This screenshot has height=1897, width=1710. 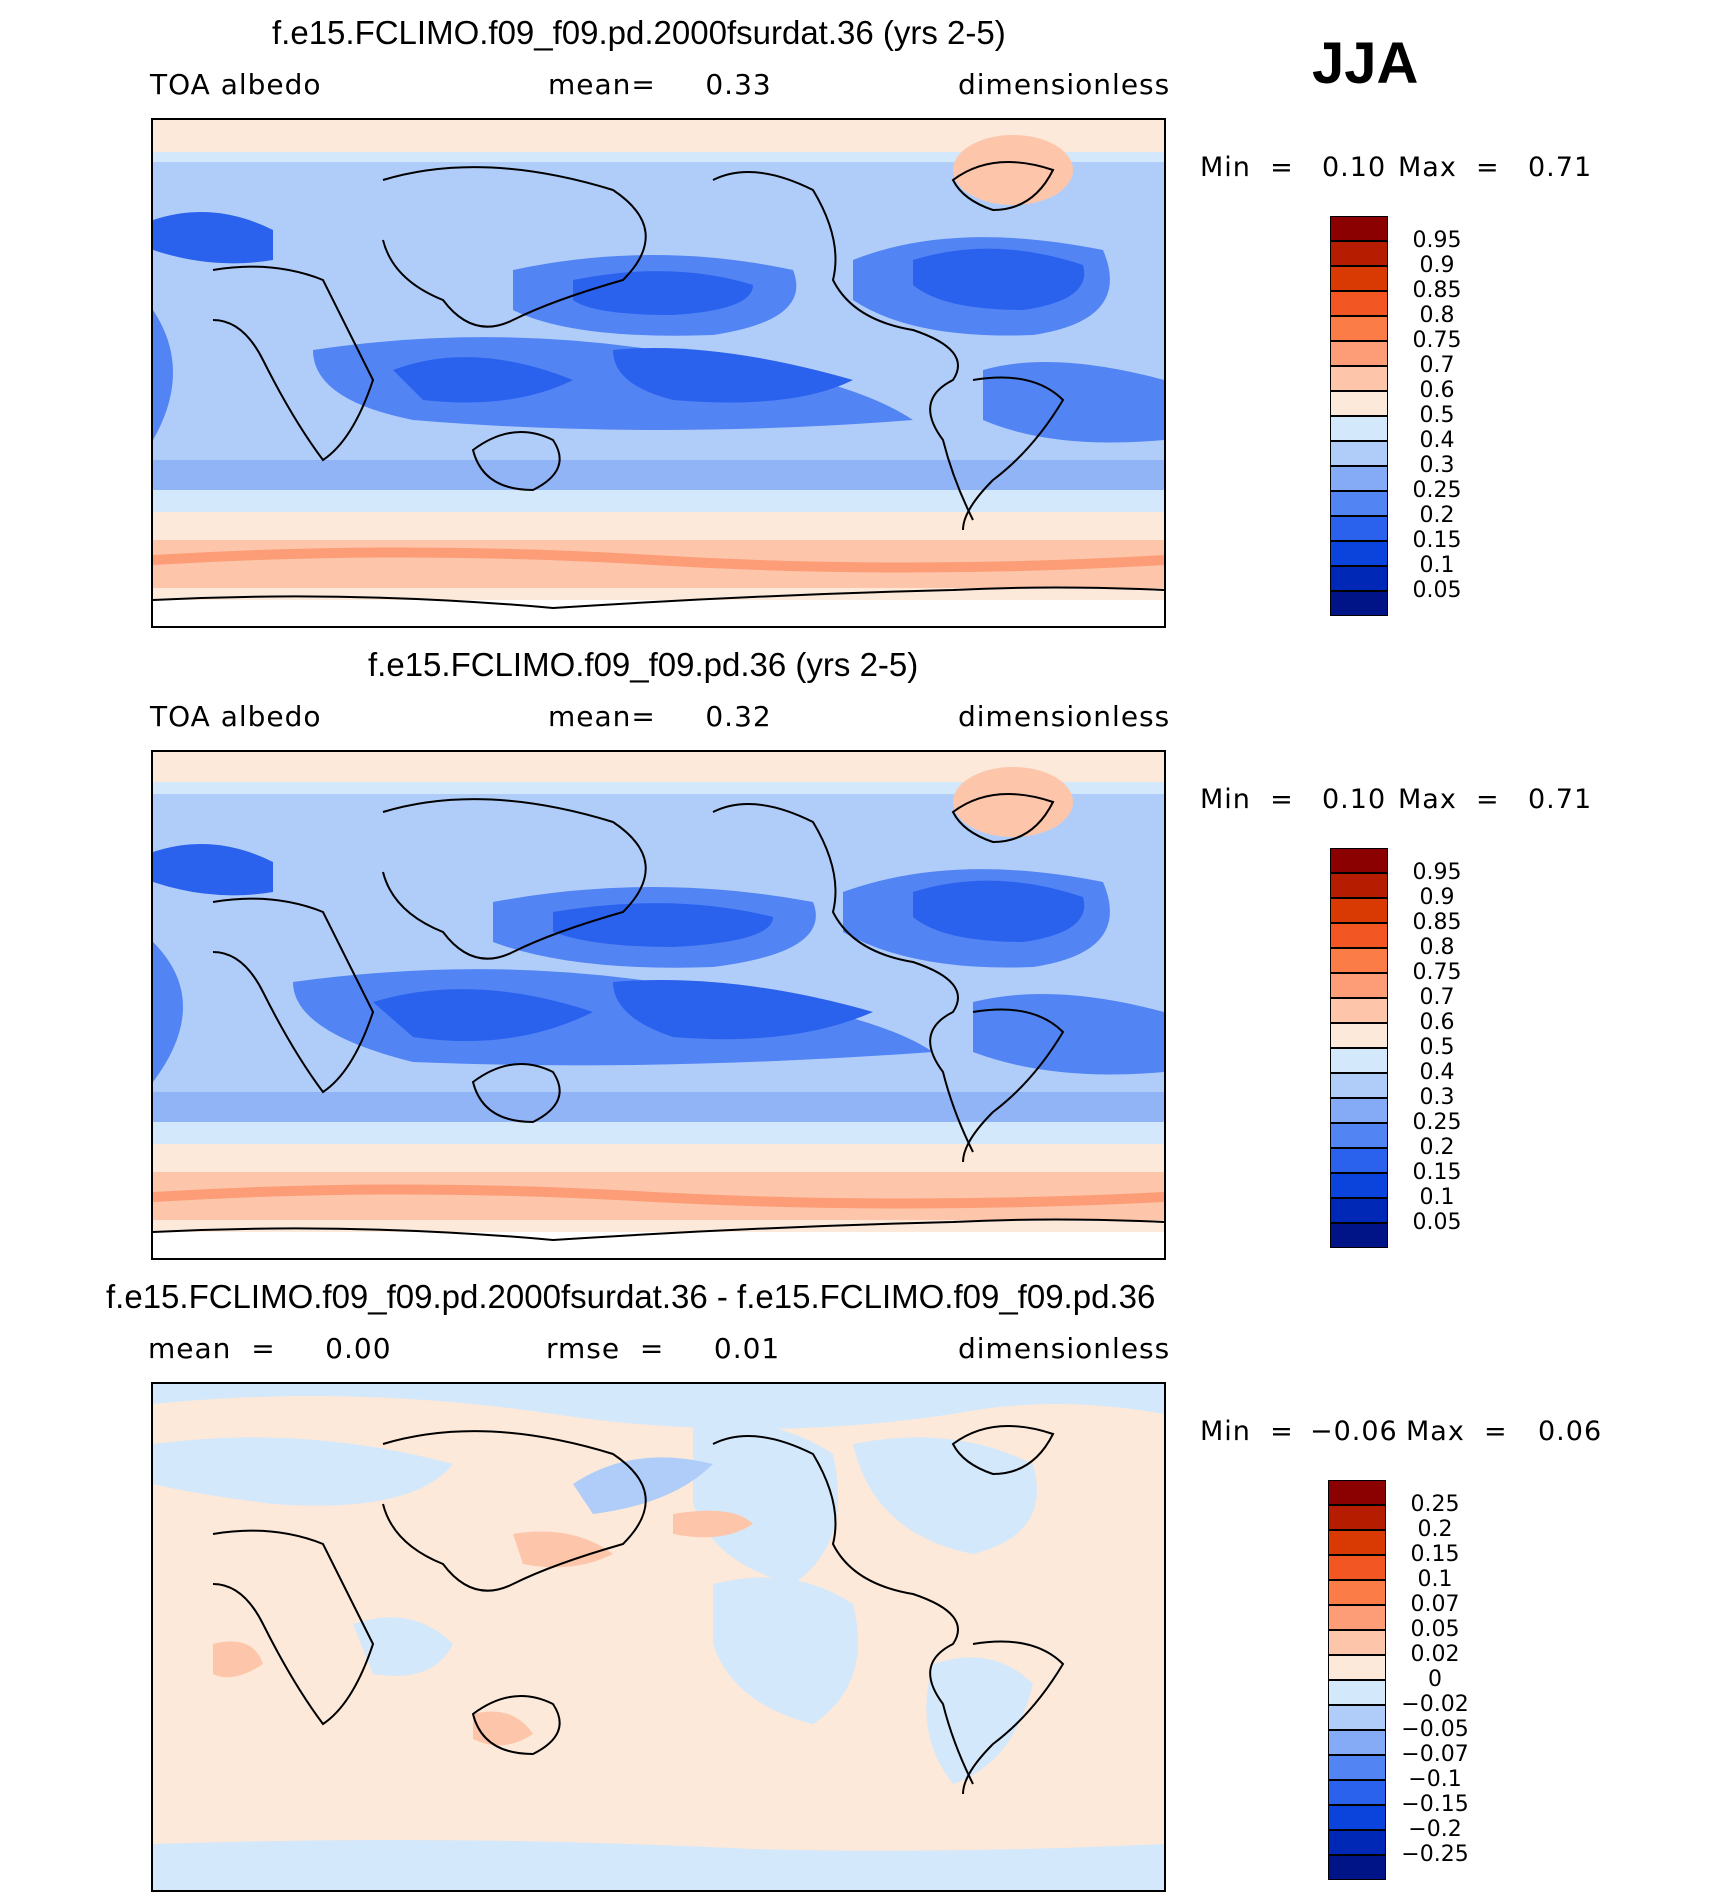 I want to click on panel-3-max-value: 0.06, so click(x=1570, y=1431).